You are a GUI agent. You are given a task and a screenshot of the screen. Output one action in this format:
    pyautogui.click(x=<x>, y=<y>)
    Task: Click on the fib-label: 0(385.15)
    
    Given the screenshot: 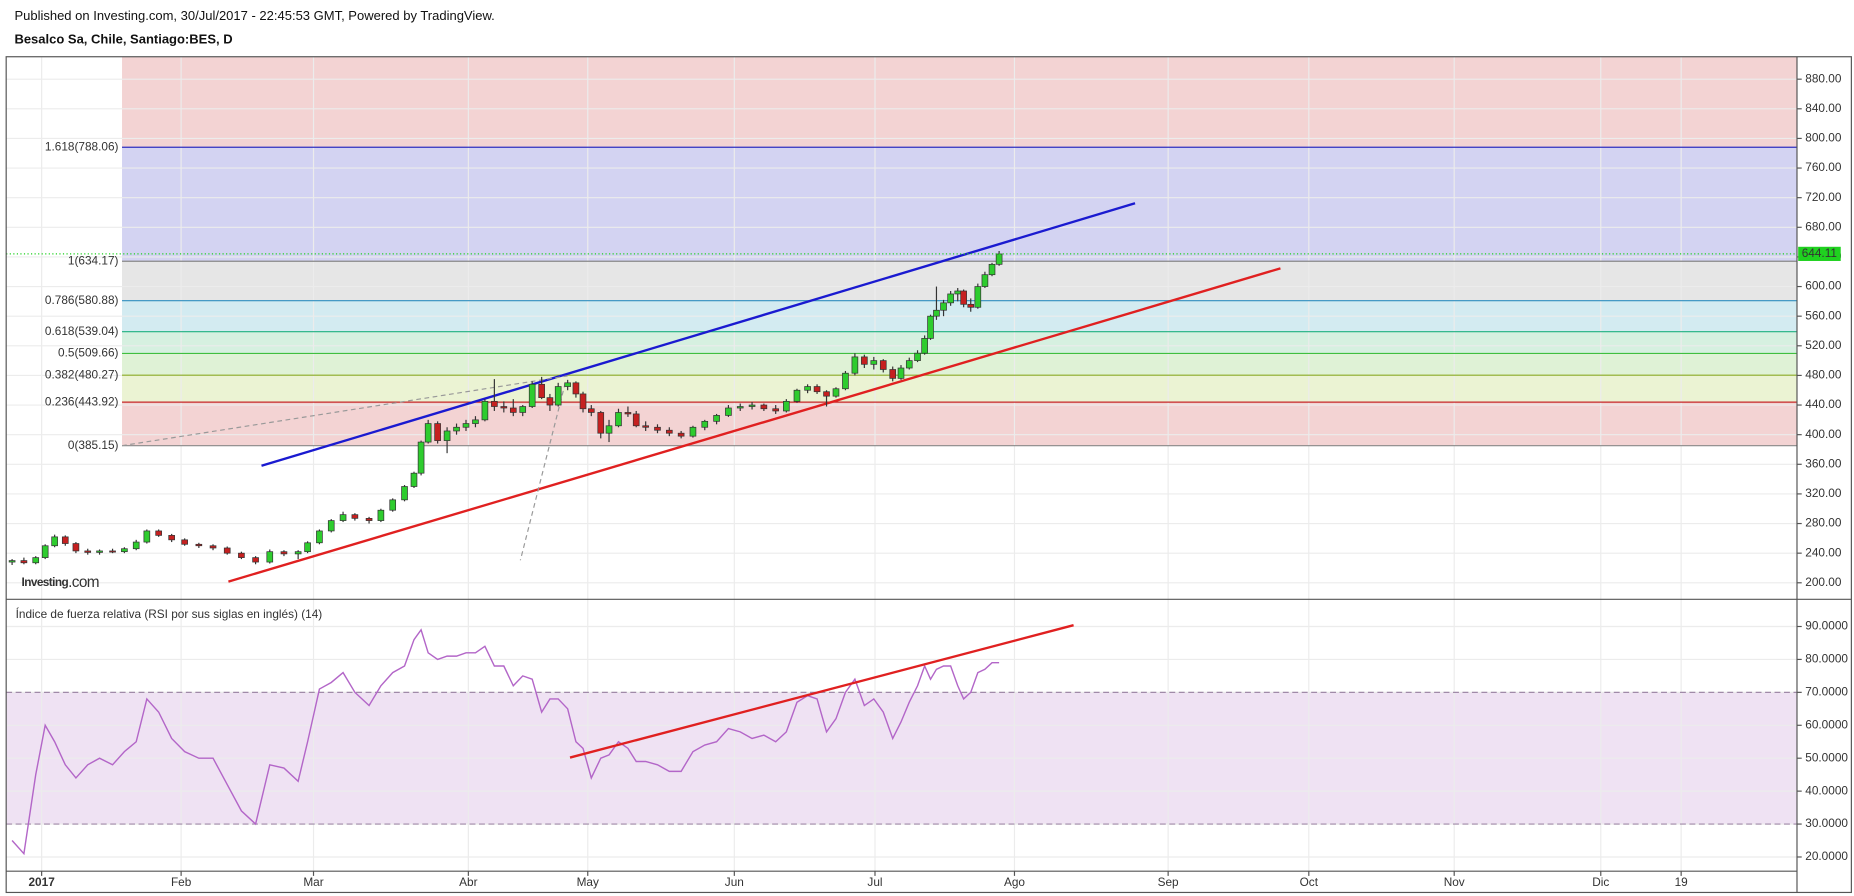 What is the action you would take?
    pyautogui.click(x=93, y=445)
    